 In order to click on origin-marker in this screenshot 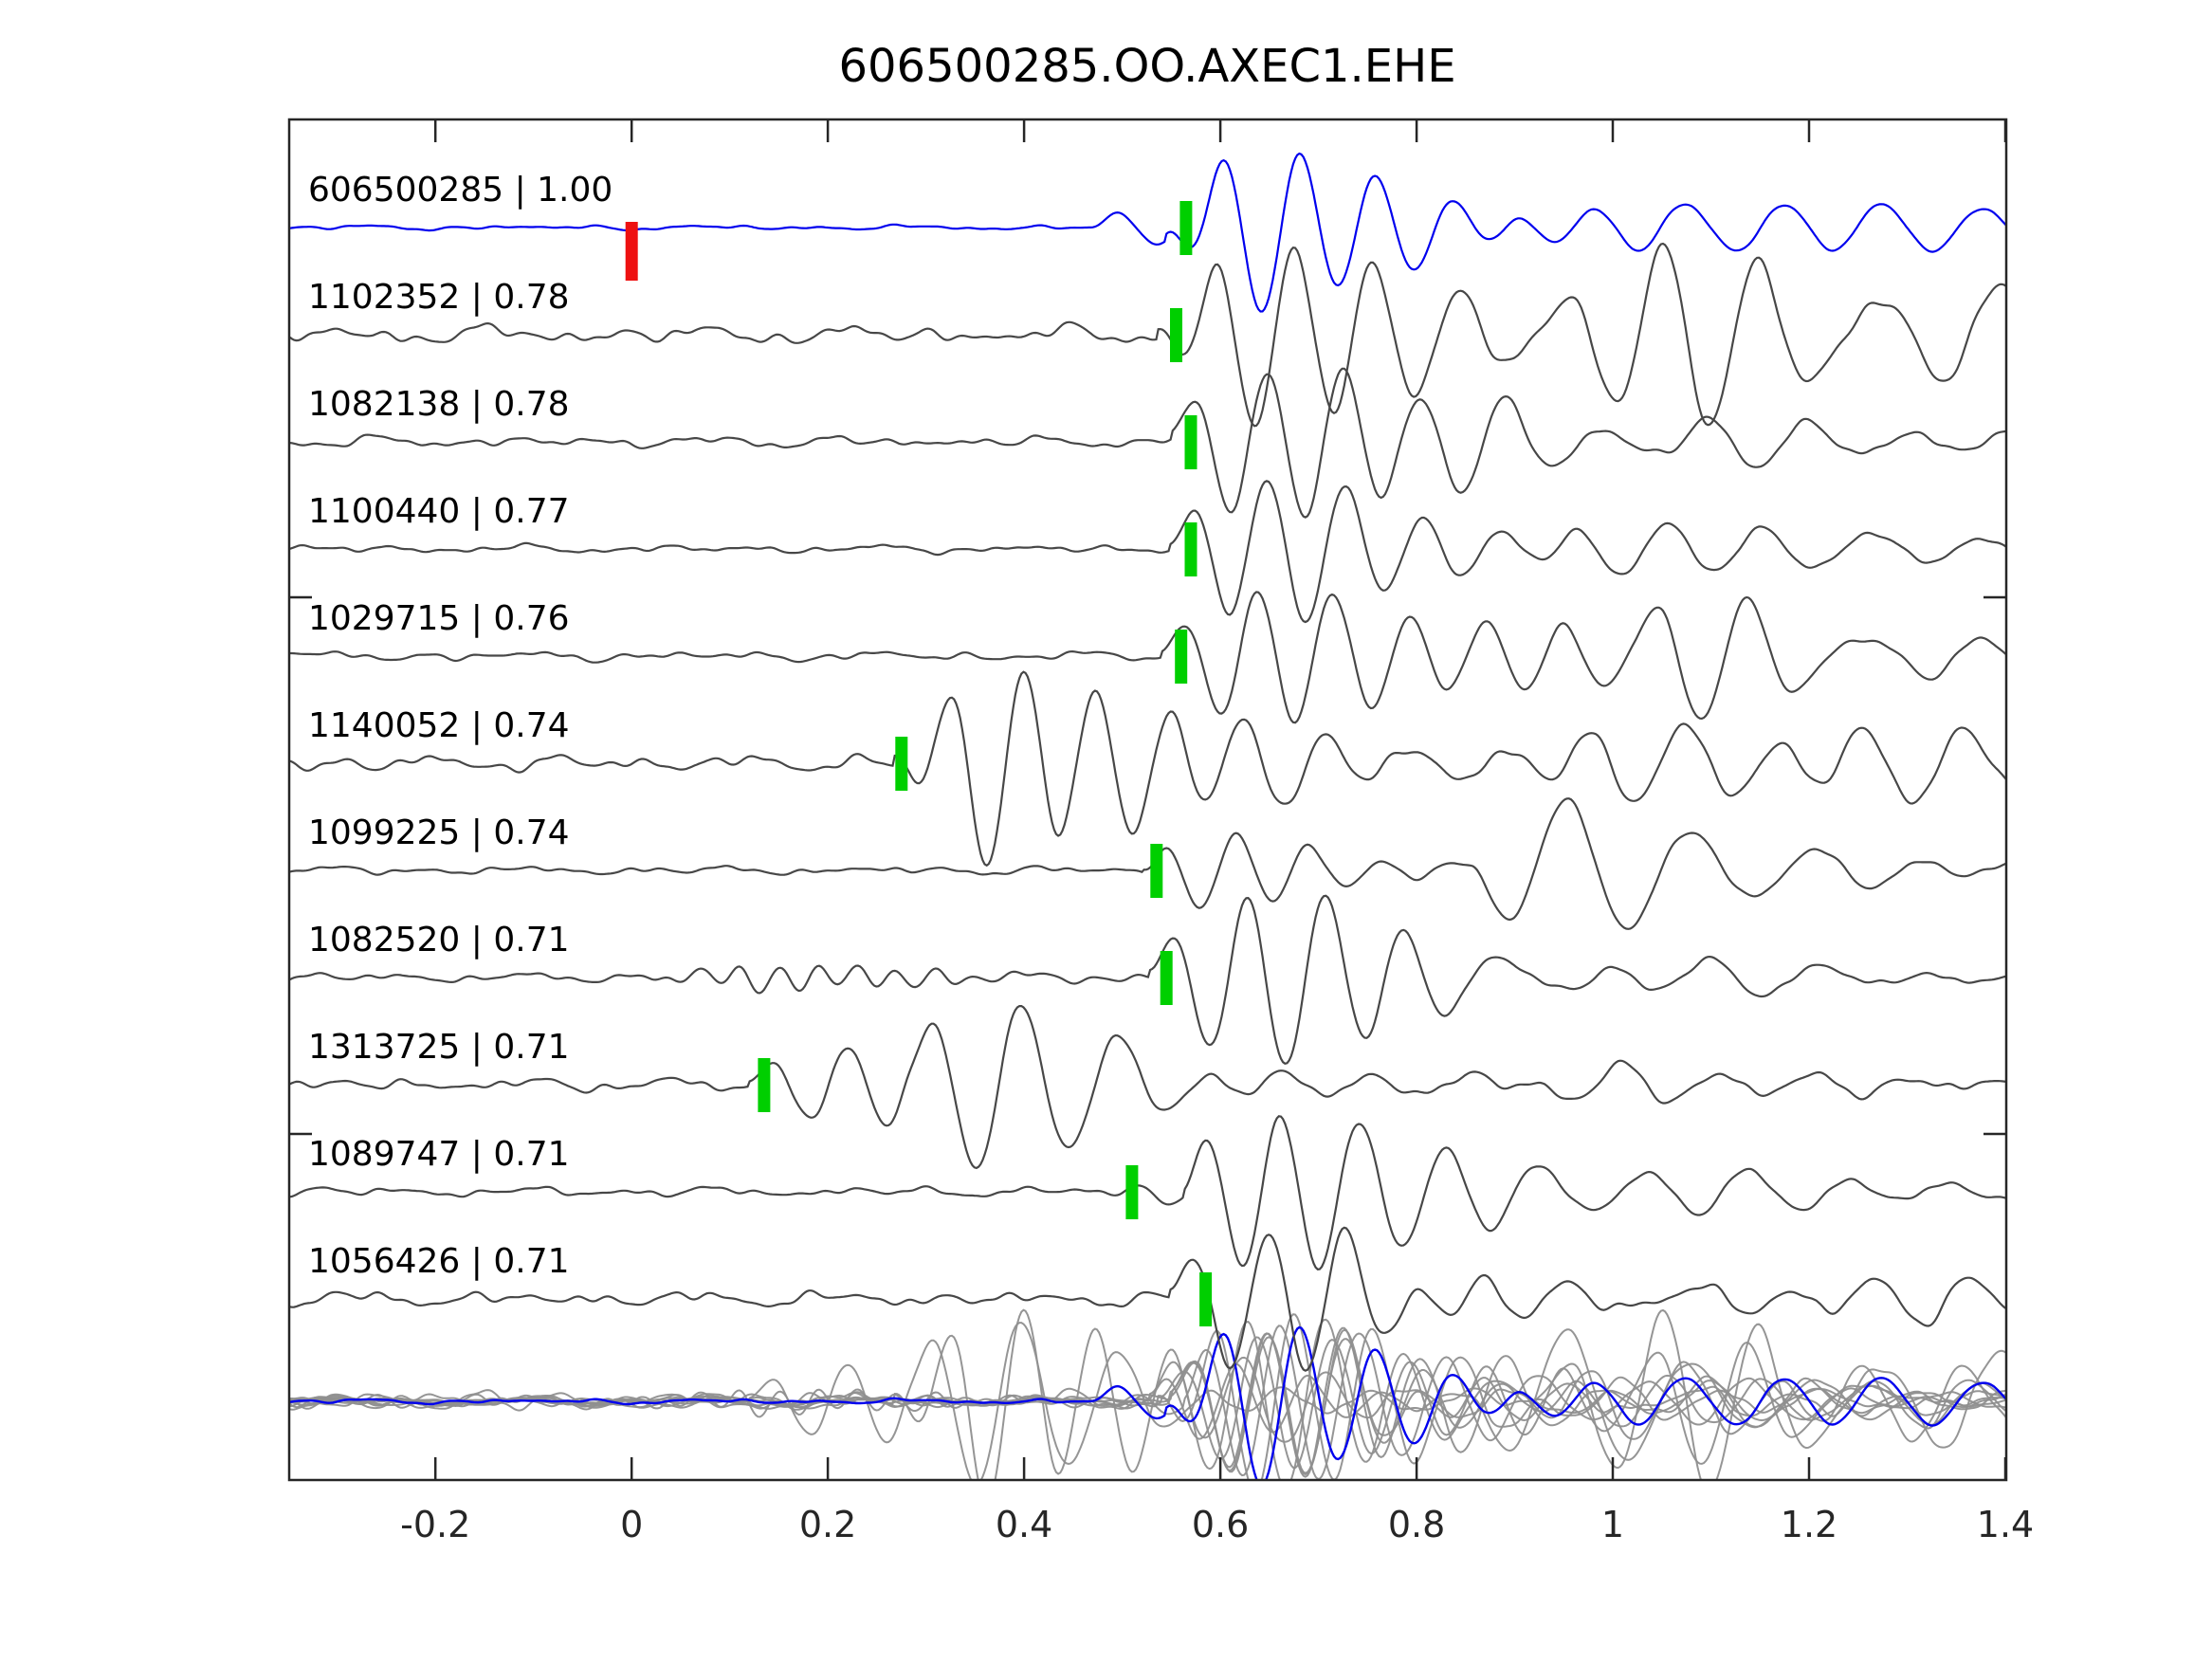, I will do `click(631, 252)`.